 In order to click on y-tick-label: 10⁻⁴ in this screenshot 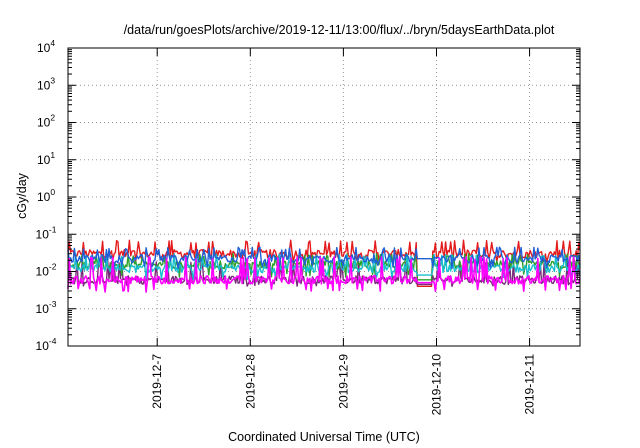, I will do `click(46, 344)`.